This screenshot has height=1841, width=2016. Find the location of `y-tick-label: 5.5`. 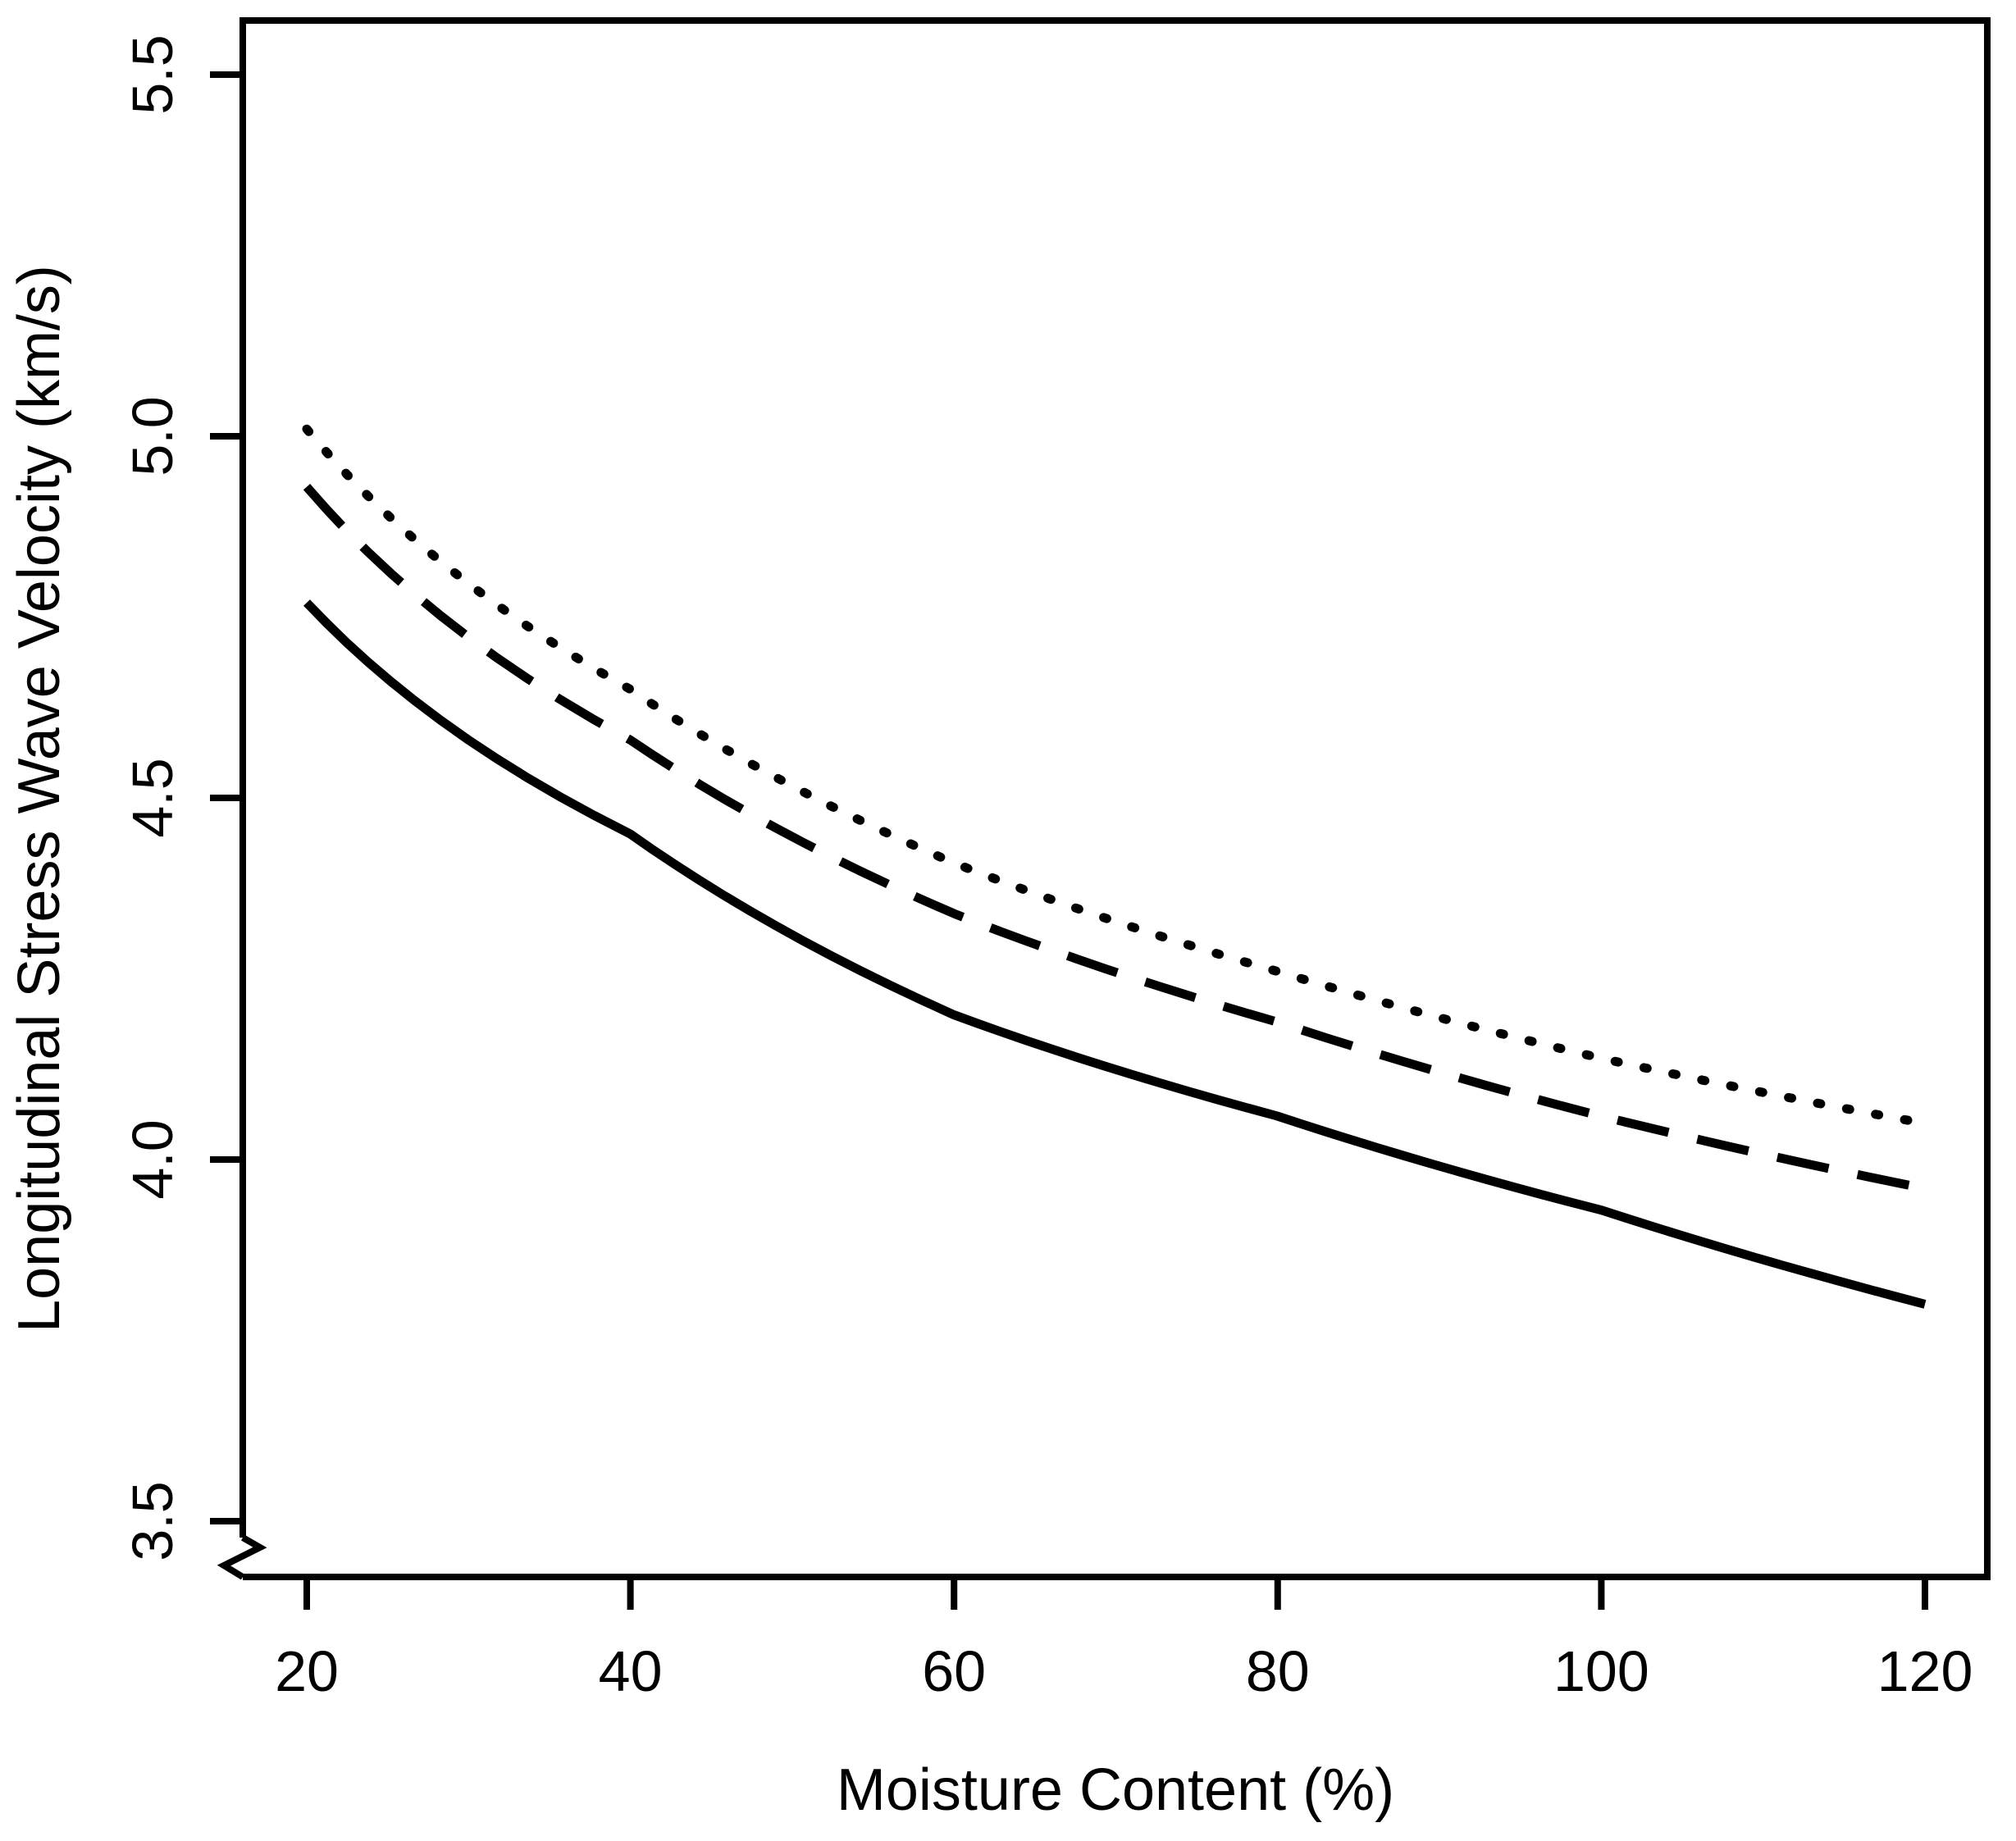

y-tick-label: 5.5 is located at coordinates (153, 74).